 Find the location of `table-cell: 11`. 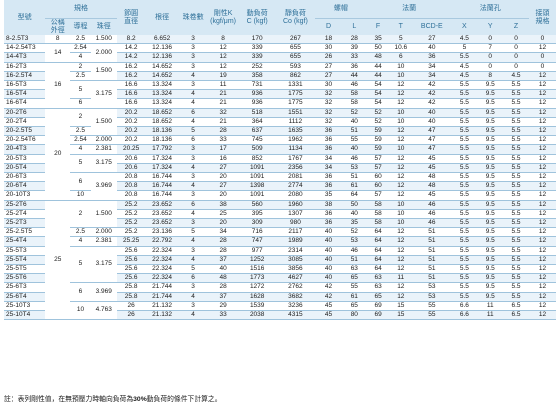

table-cell: 11 is located at coordinates (490, 306).